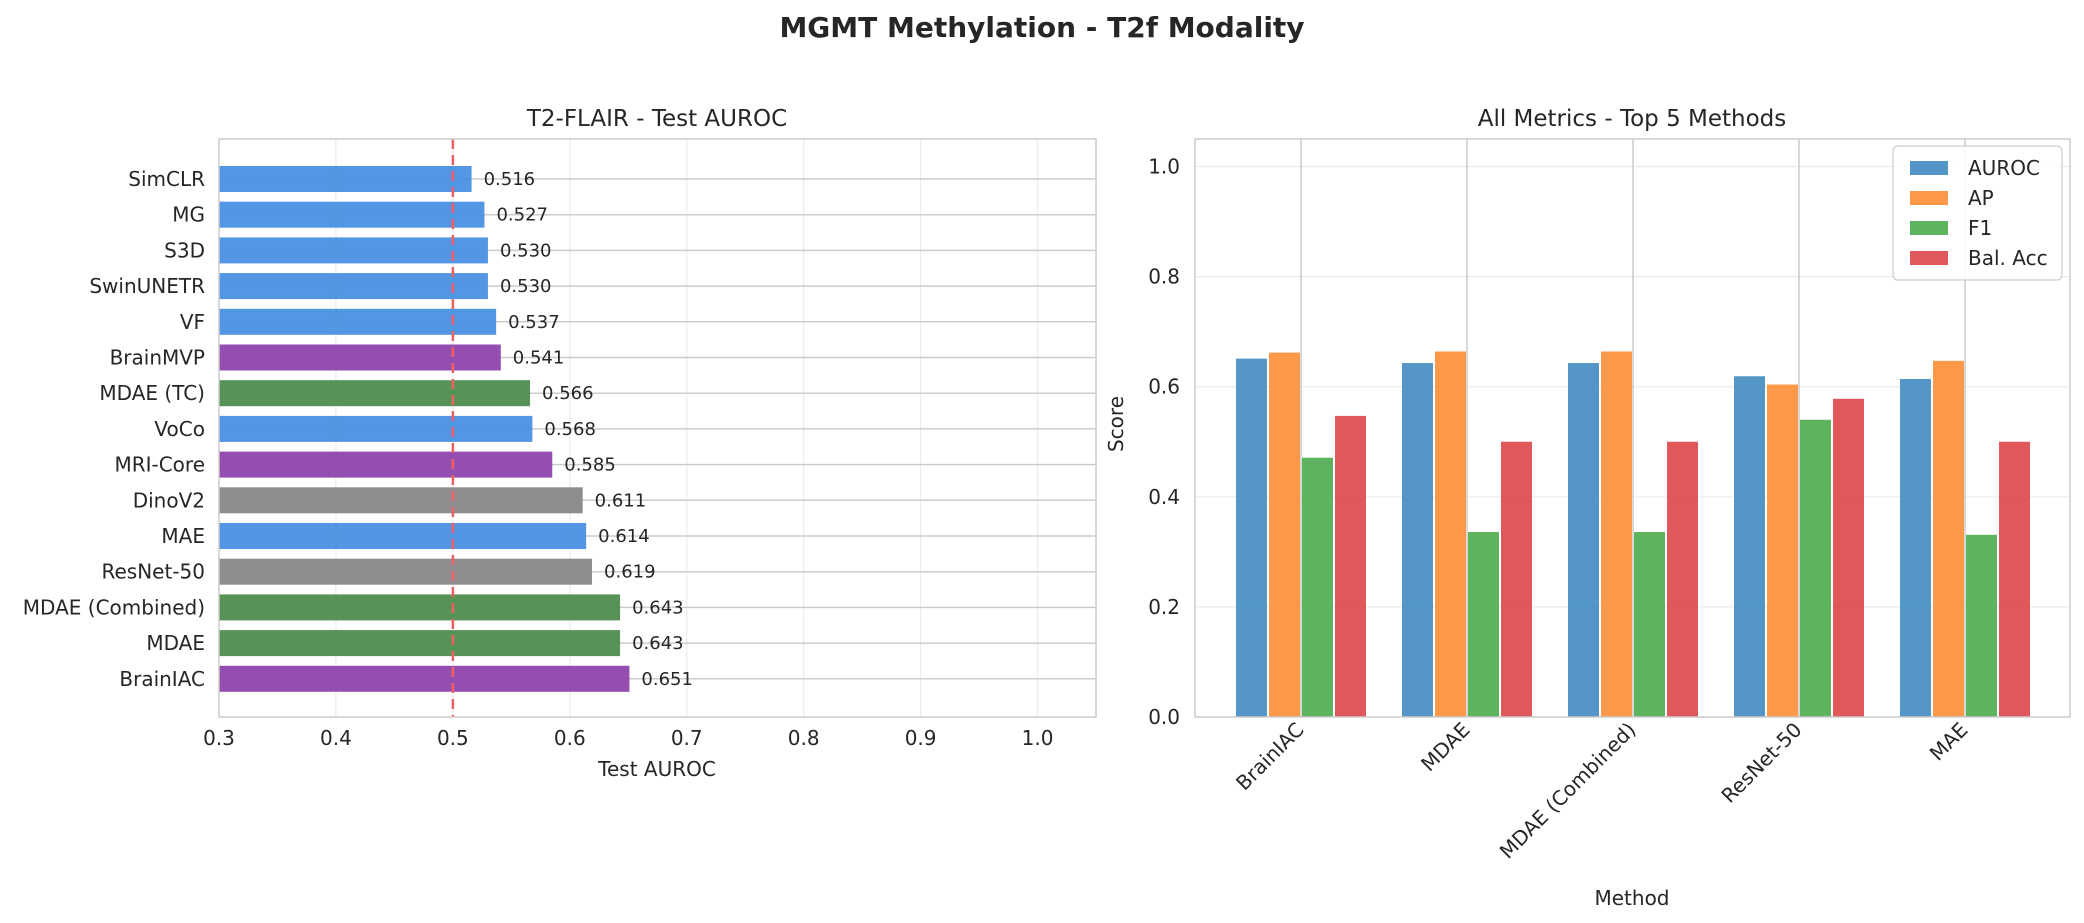  I want to click on right-chart-title: All Metrics - Top 5 Methods, so click(1632, 119).